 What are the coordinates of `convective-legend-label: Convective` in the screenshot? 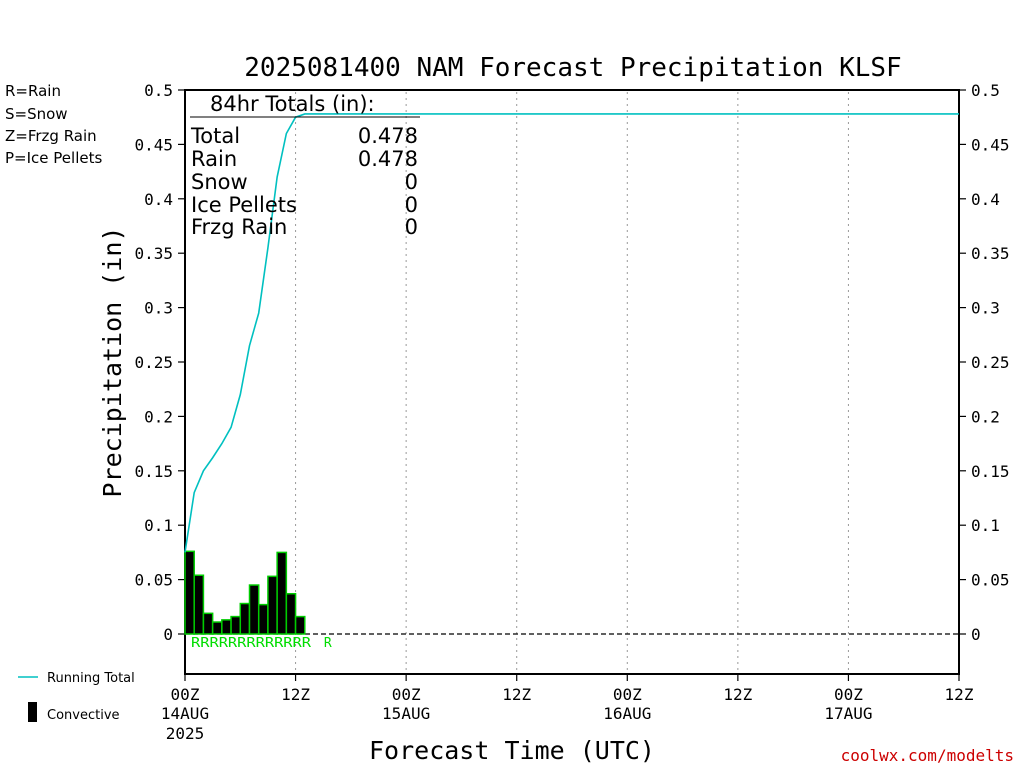 It's located at (83, 715).